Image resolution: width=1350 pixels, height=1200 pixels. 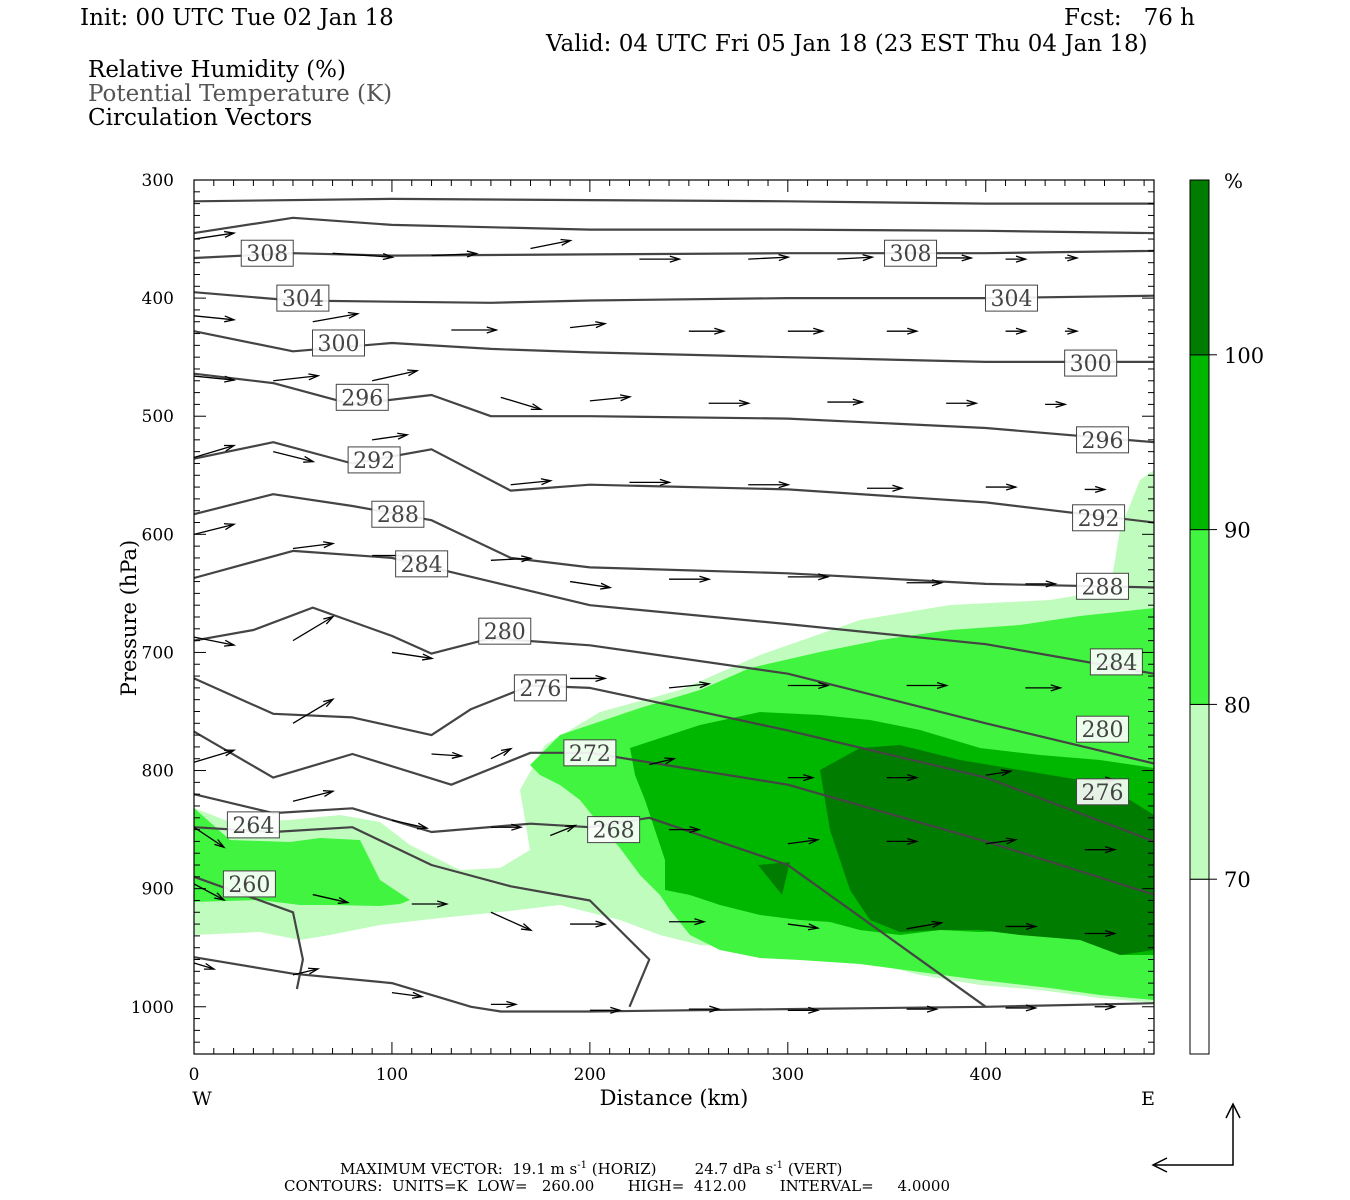 I want to click on y-tick-label: 800, so click(x=158, y=772).